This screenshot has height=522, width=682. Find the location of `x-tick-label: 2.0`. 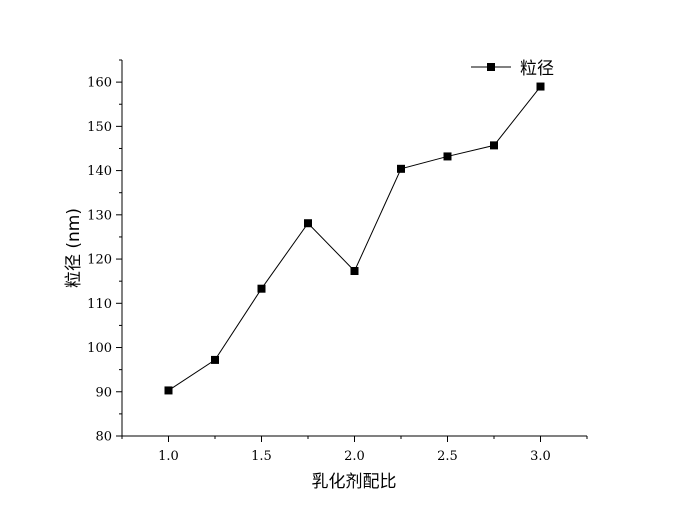

x-tick-label: 2.0 is located at coordinates (354, 456).